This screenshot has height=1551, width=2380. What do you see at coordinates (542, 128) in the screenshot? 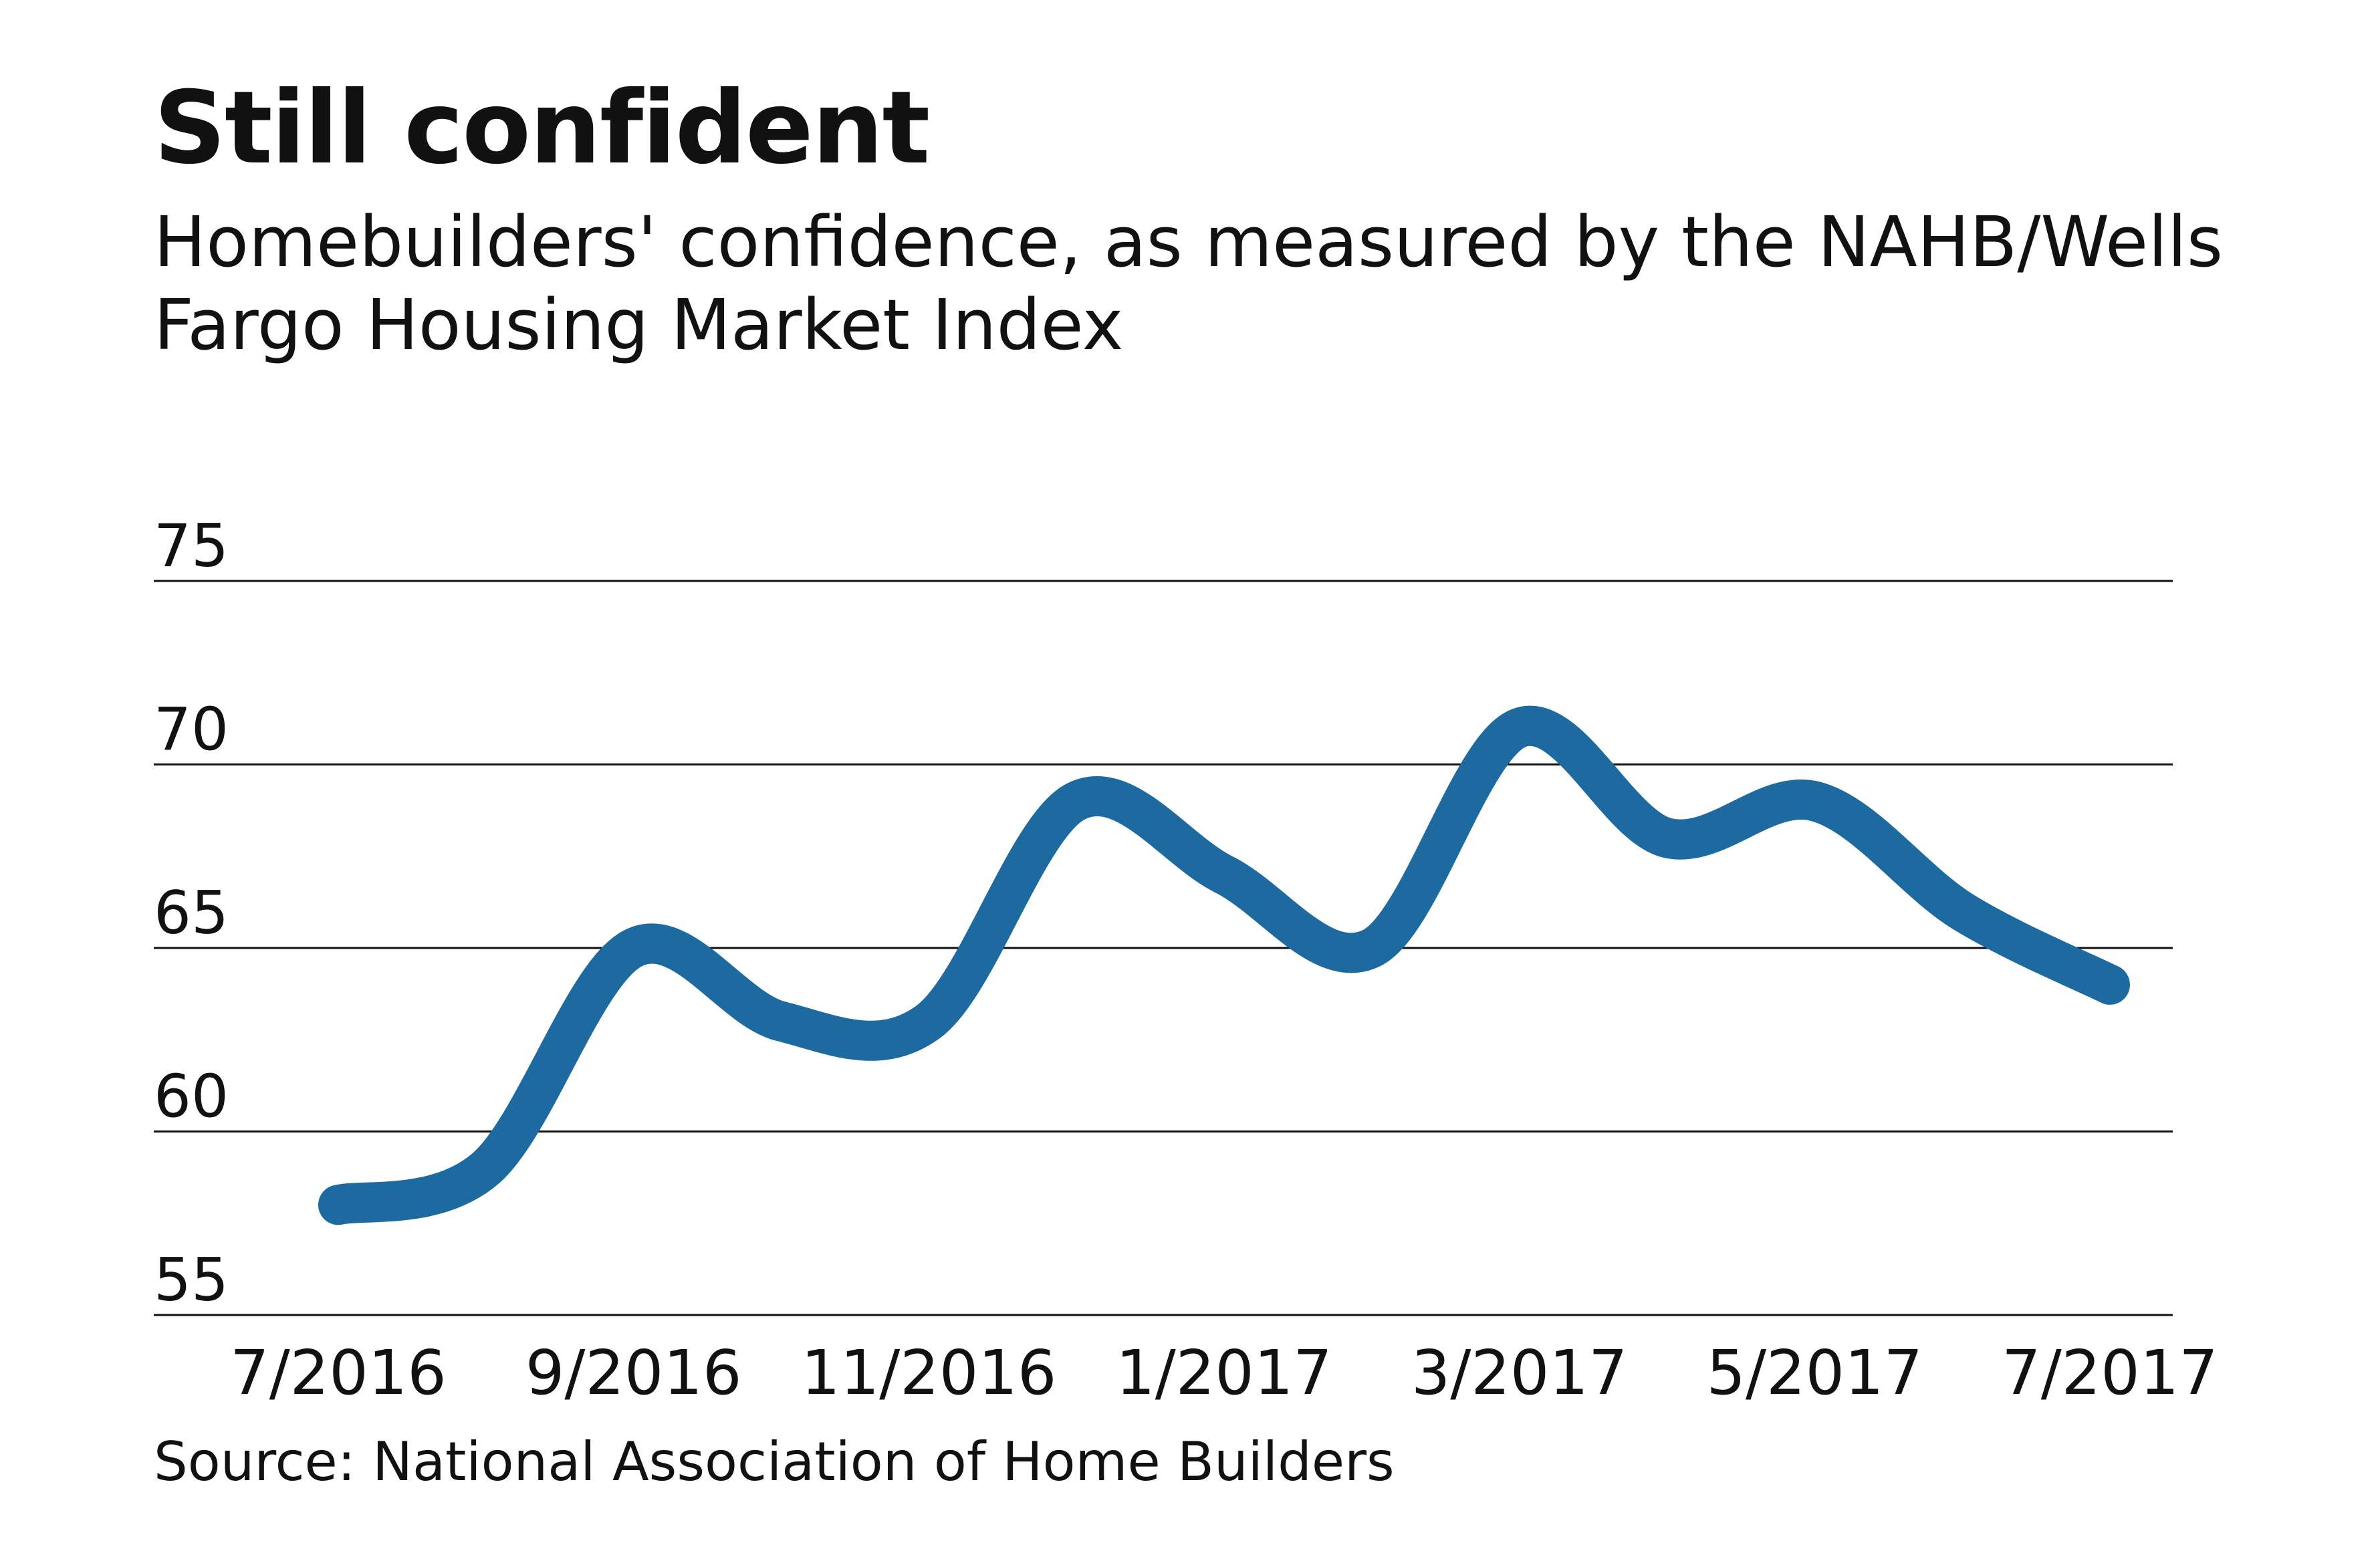
I see `chart-title: Still confident` at bounding box center [542, 128].